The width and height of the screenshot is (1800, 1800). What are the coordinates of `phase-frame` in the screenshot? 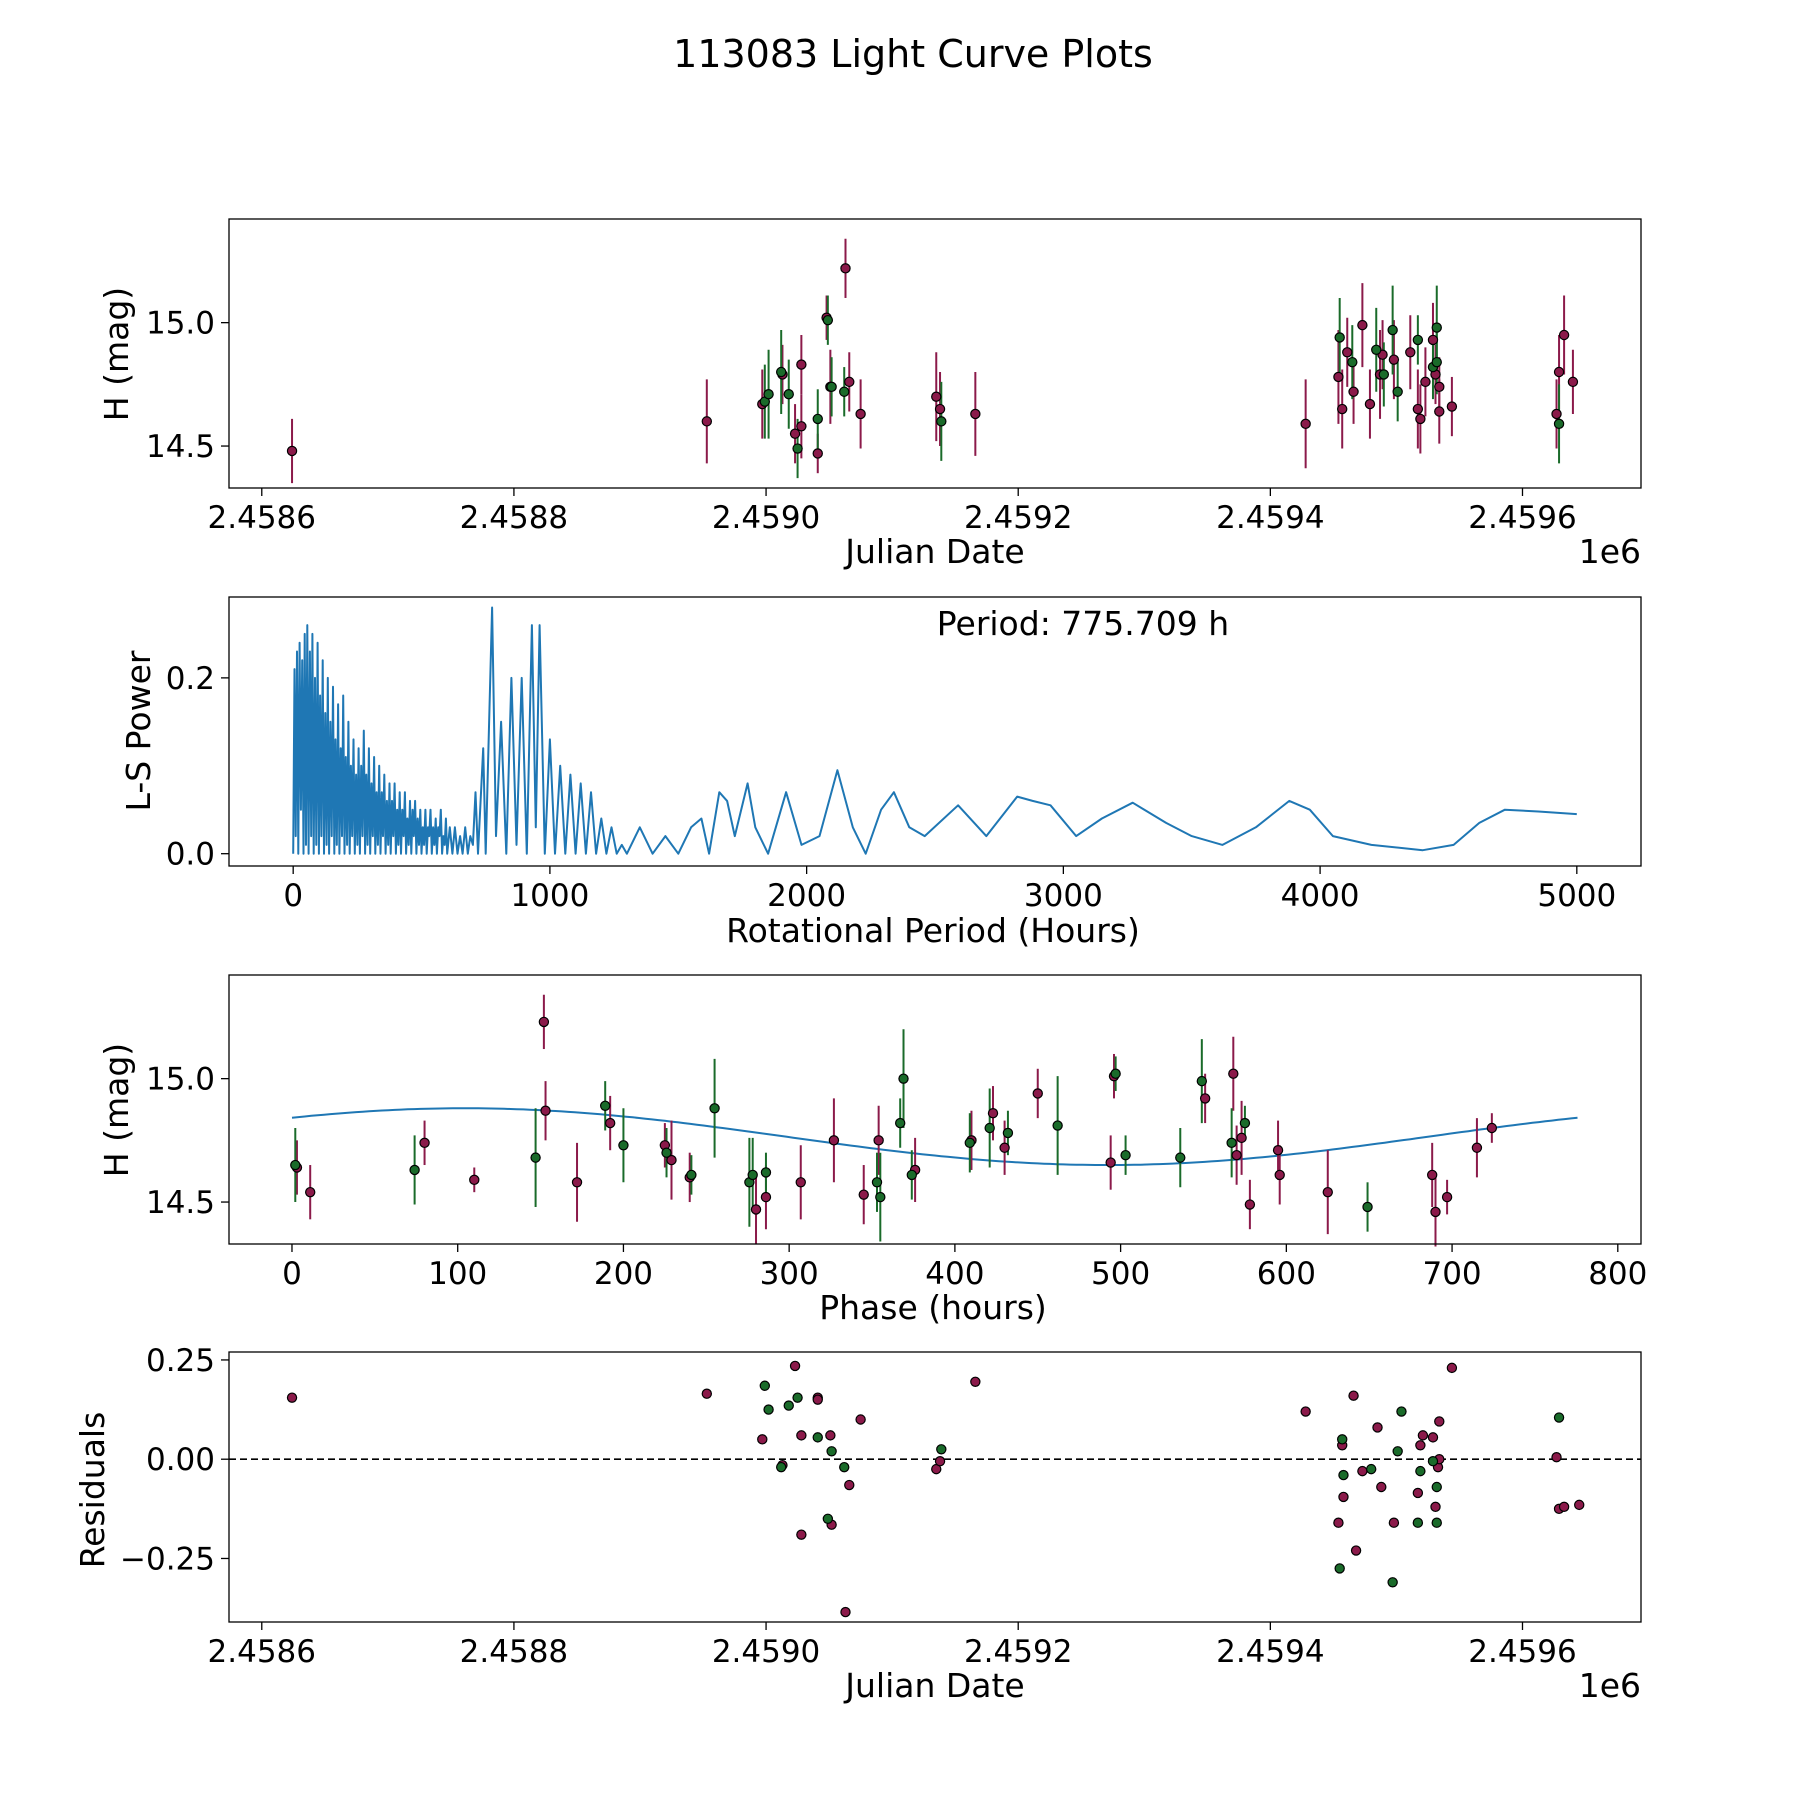 It's located at (935, 1109).